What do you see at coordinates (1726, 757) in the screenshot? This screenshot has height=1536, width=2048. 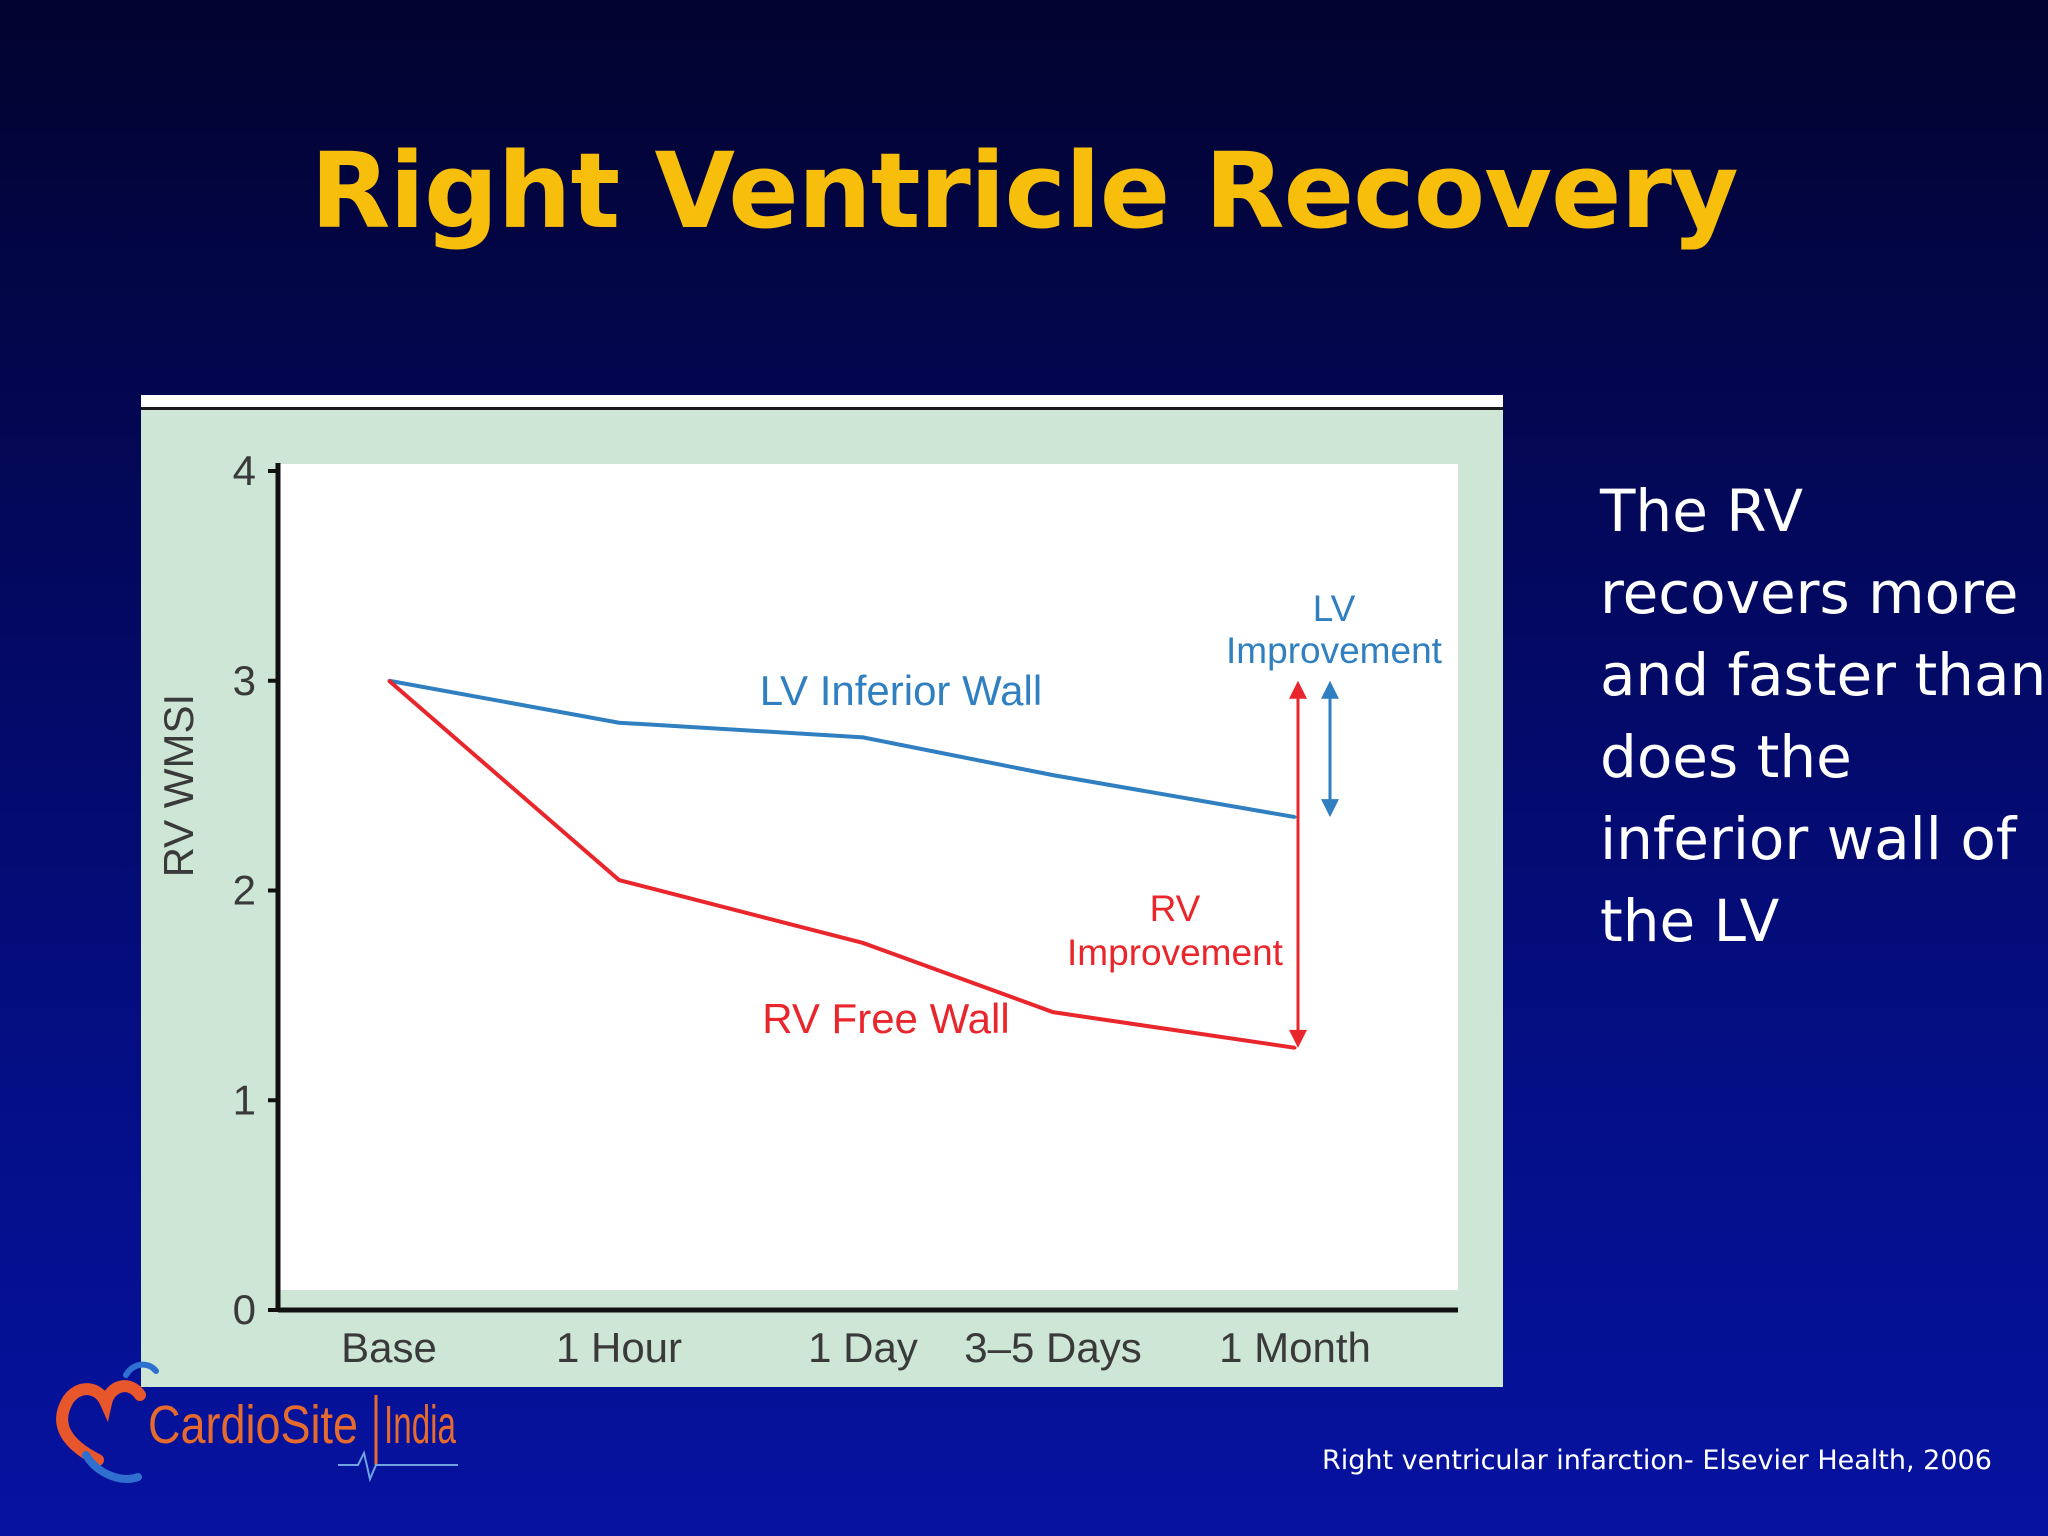 I see `side-text-line: does the` at bounding box center [1726, 757].